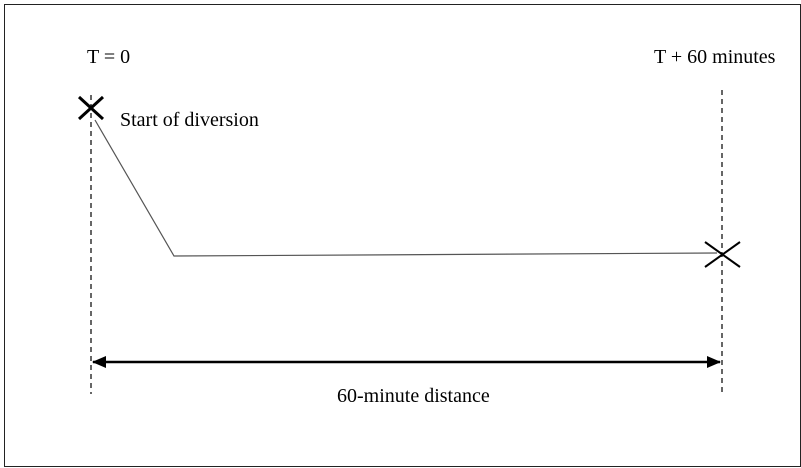 The width and height of the screenshot is (801, 468). What do you see at coordinates (413, 396) in the screenshot?
I see `distance-label: 60-minute distance` at bounding box center [413, 396].